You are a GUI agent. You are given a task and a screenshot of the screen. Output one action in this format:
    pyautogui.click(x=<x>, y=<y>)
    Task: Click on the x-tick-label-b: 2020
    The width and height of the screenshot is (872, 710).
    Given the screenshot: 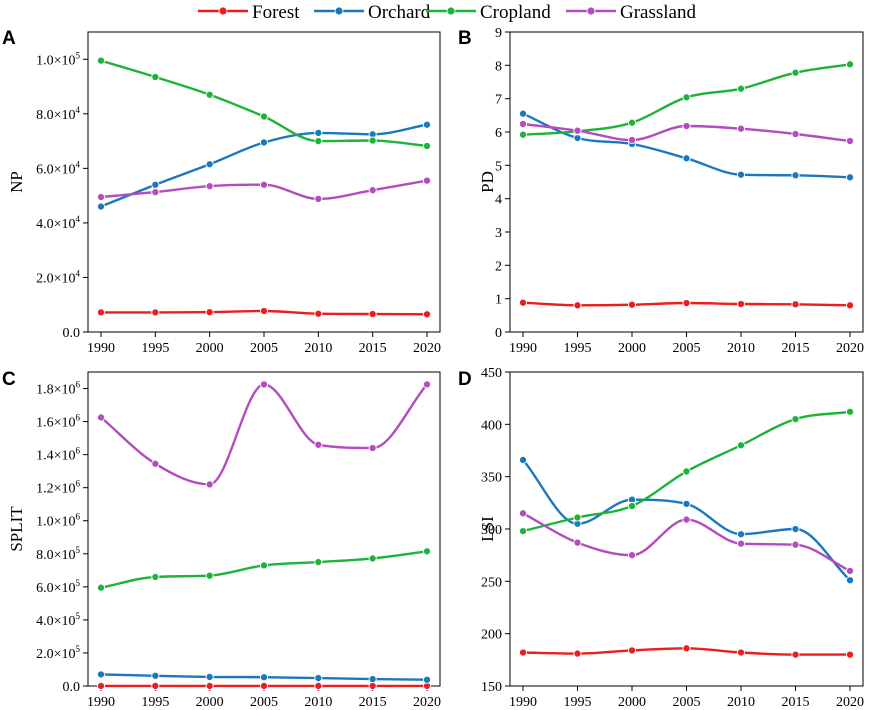 What is the action you would take?
    pyautogui.click(x=850, y=348)
    